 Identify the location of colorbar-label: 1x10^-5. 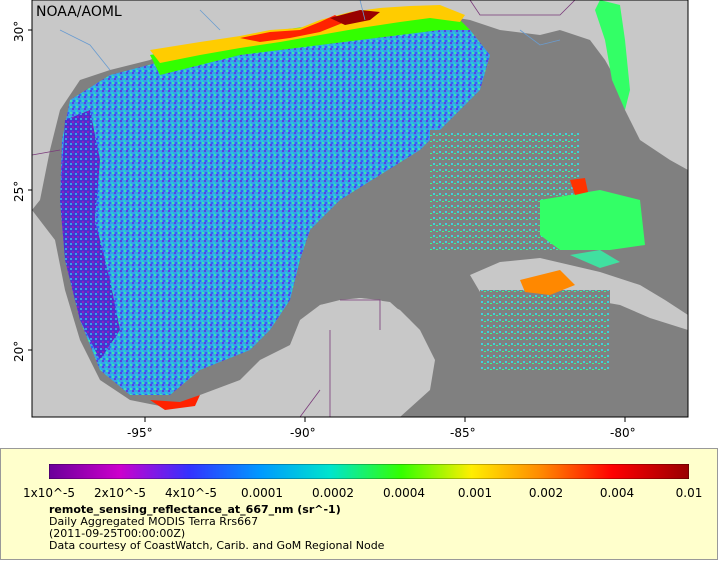
(49, 493).